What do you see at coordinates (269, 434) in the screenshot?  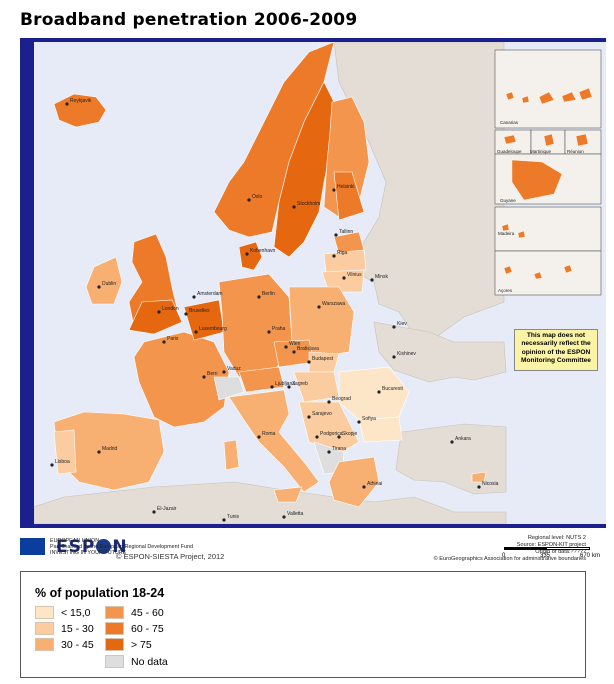 I see `city-label: Roma` at bounding box center [269, 434].